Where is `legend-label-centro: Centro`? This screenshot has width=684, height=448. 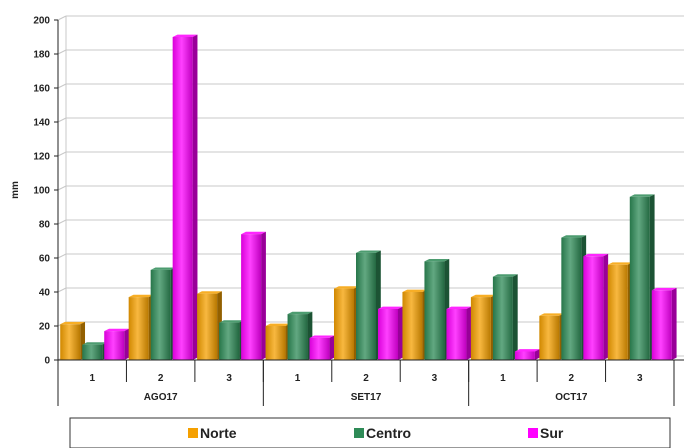
legend-label-centro: Centro is located at coordinates (388, 433).